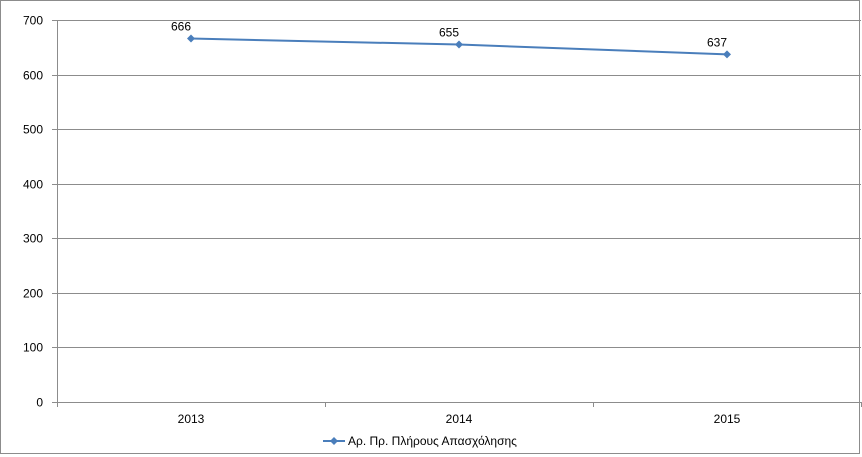 The height and width of the screenshot is (457, 862). Describe the element at coordinates (33, 76) in the screenshot. I see `y-tick-label: 600` at that location.